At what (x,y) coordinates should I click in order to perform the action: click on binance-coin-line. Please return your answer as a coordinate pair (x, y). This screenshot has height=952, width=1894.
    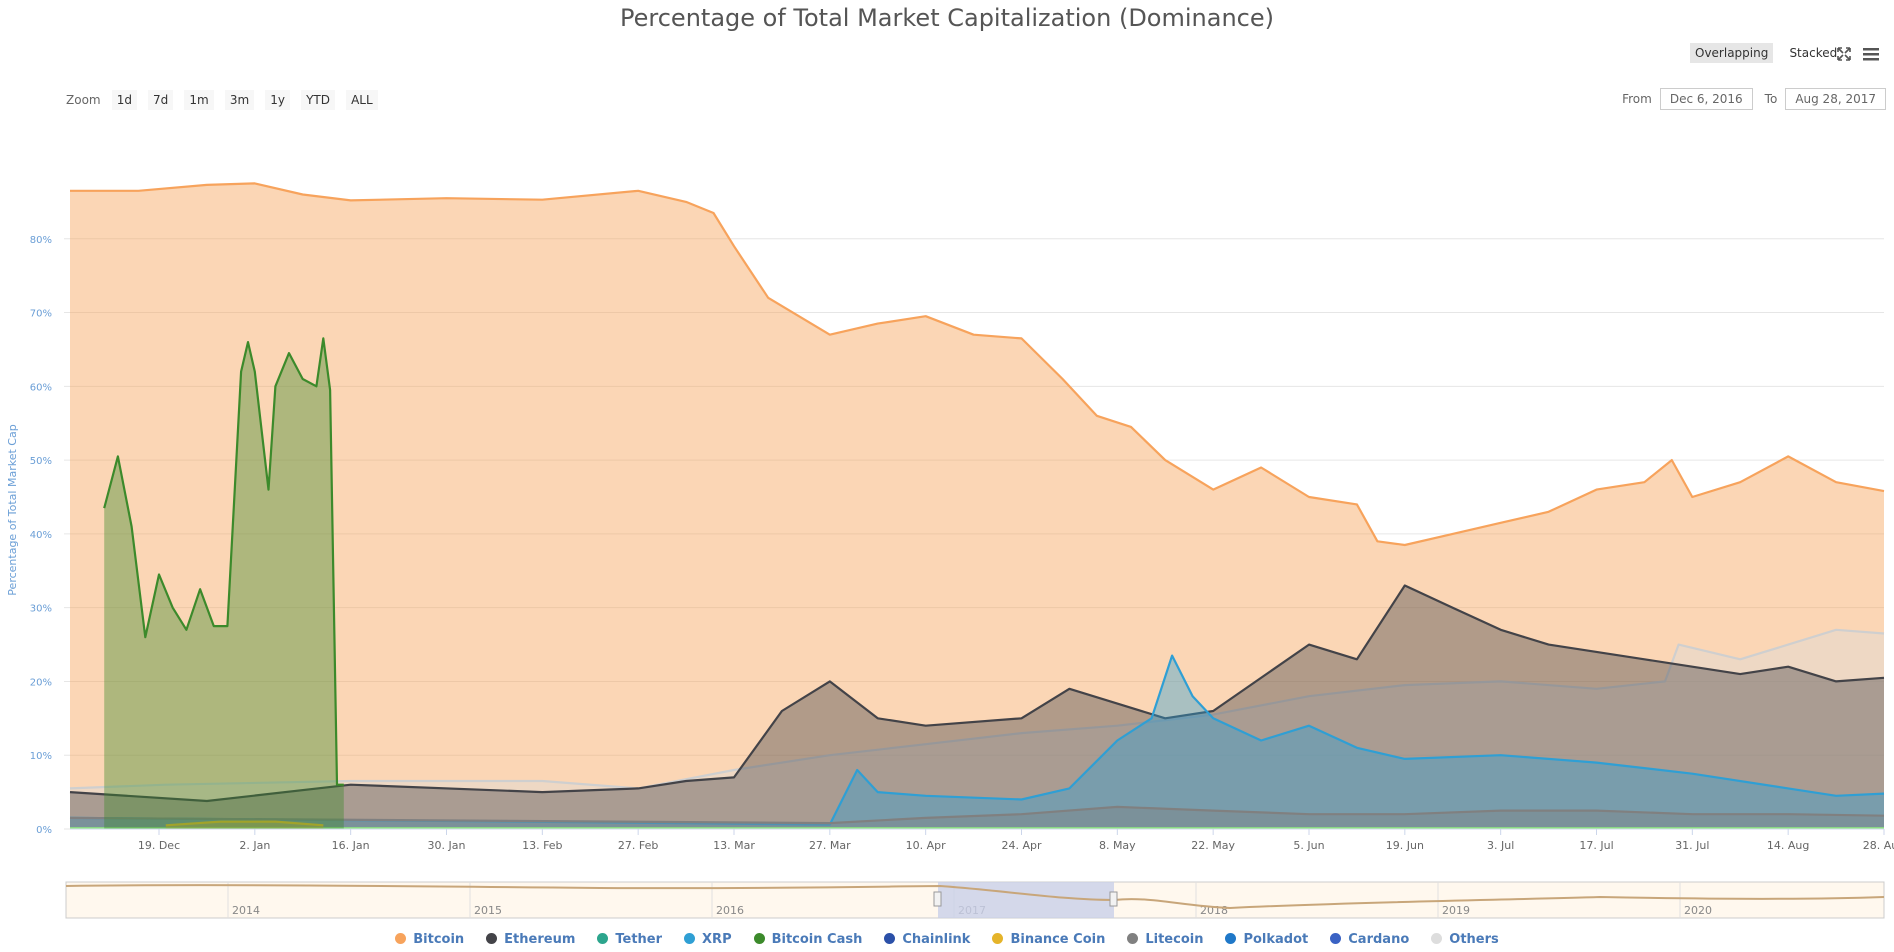
    Looking at the image, I should click on (244, 823).